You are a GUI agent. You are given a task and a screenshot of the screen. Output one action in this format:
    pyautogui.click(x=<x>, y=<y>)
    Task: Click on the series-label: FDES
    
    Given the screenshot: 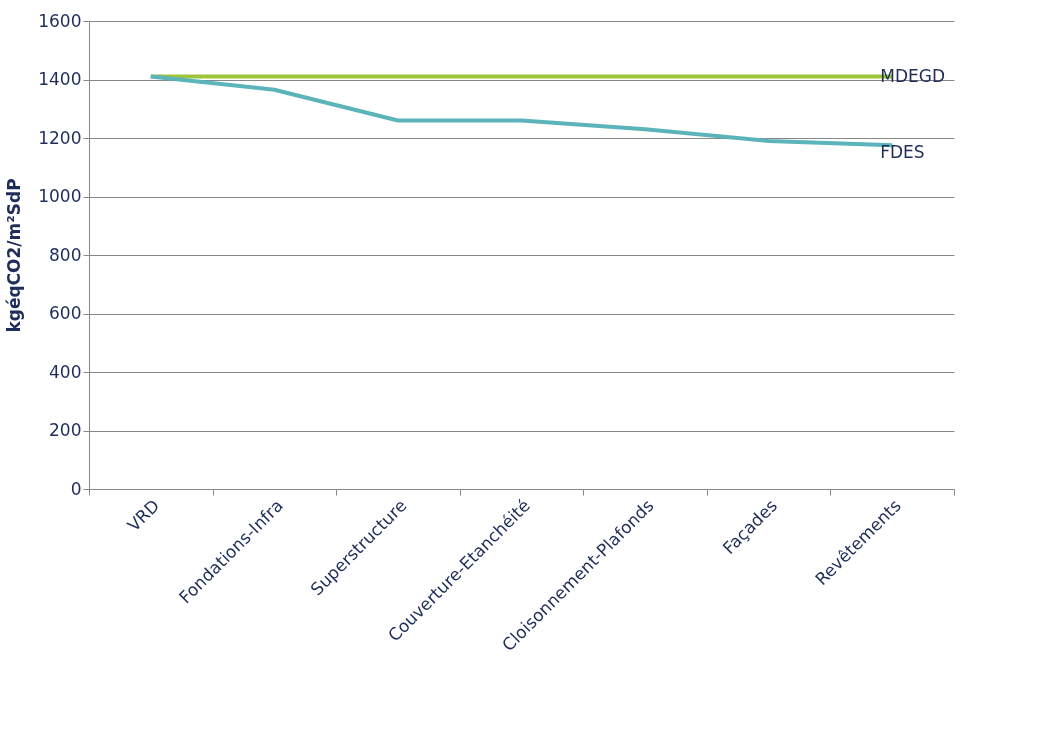 What is the action you would take?
    pyautogui.click(x=902, y=152)
    